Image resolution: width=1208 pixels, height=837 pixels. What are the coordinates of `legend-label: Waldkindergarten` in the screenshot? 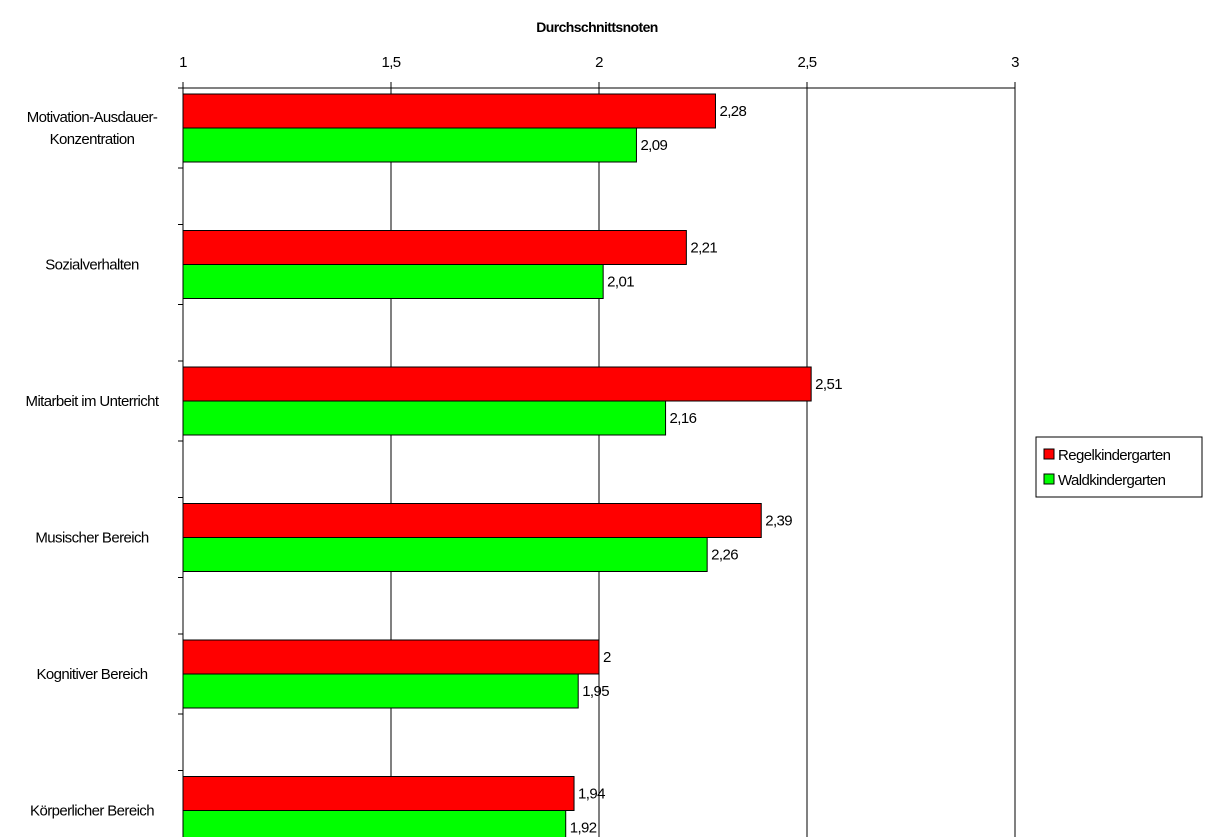 It's located at (1112, 480).